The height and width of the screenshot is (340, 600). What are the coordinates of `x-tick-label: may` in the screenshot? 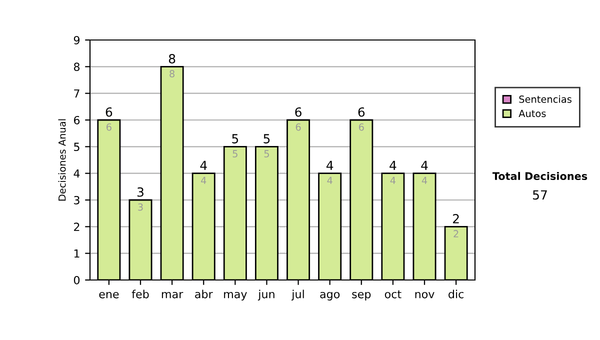 It's located at (235, 296).